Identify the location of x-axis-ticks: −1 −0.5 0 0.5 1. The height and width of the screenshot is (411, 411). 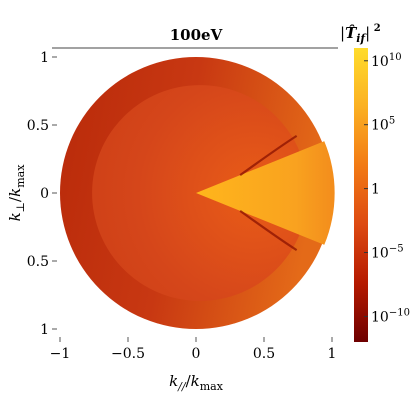
(193, 349).